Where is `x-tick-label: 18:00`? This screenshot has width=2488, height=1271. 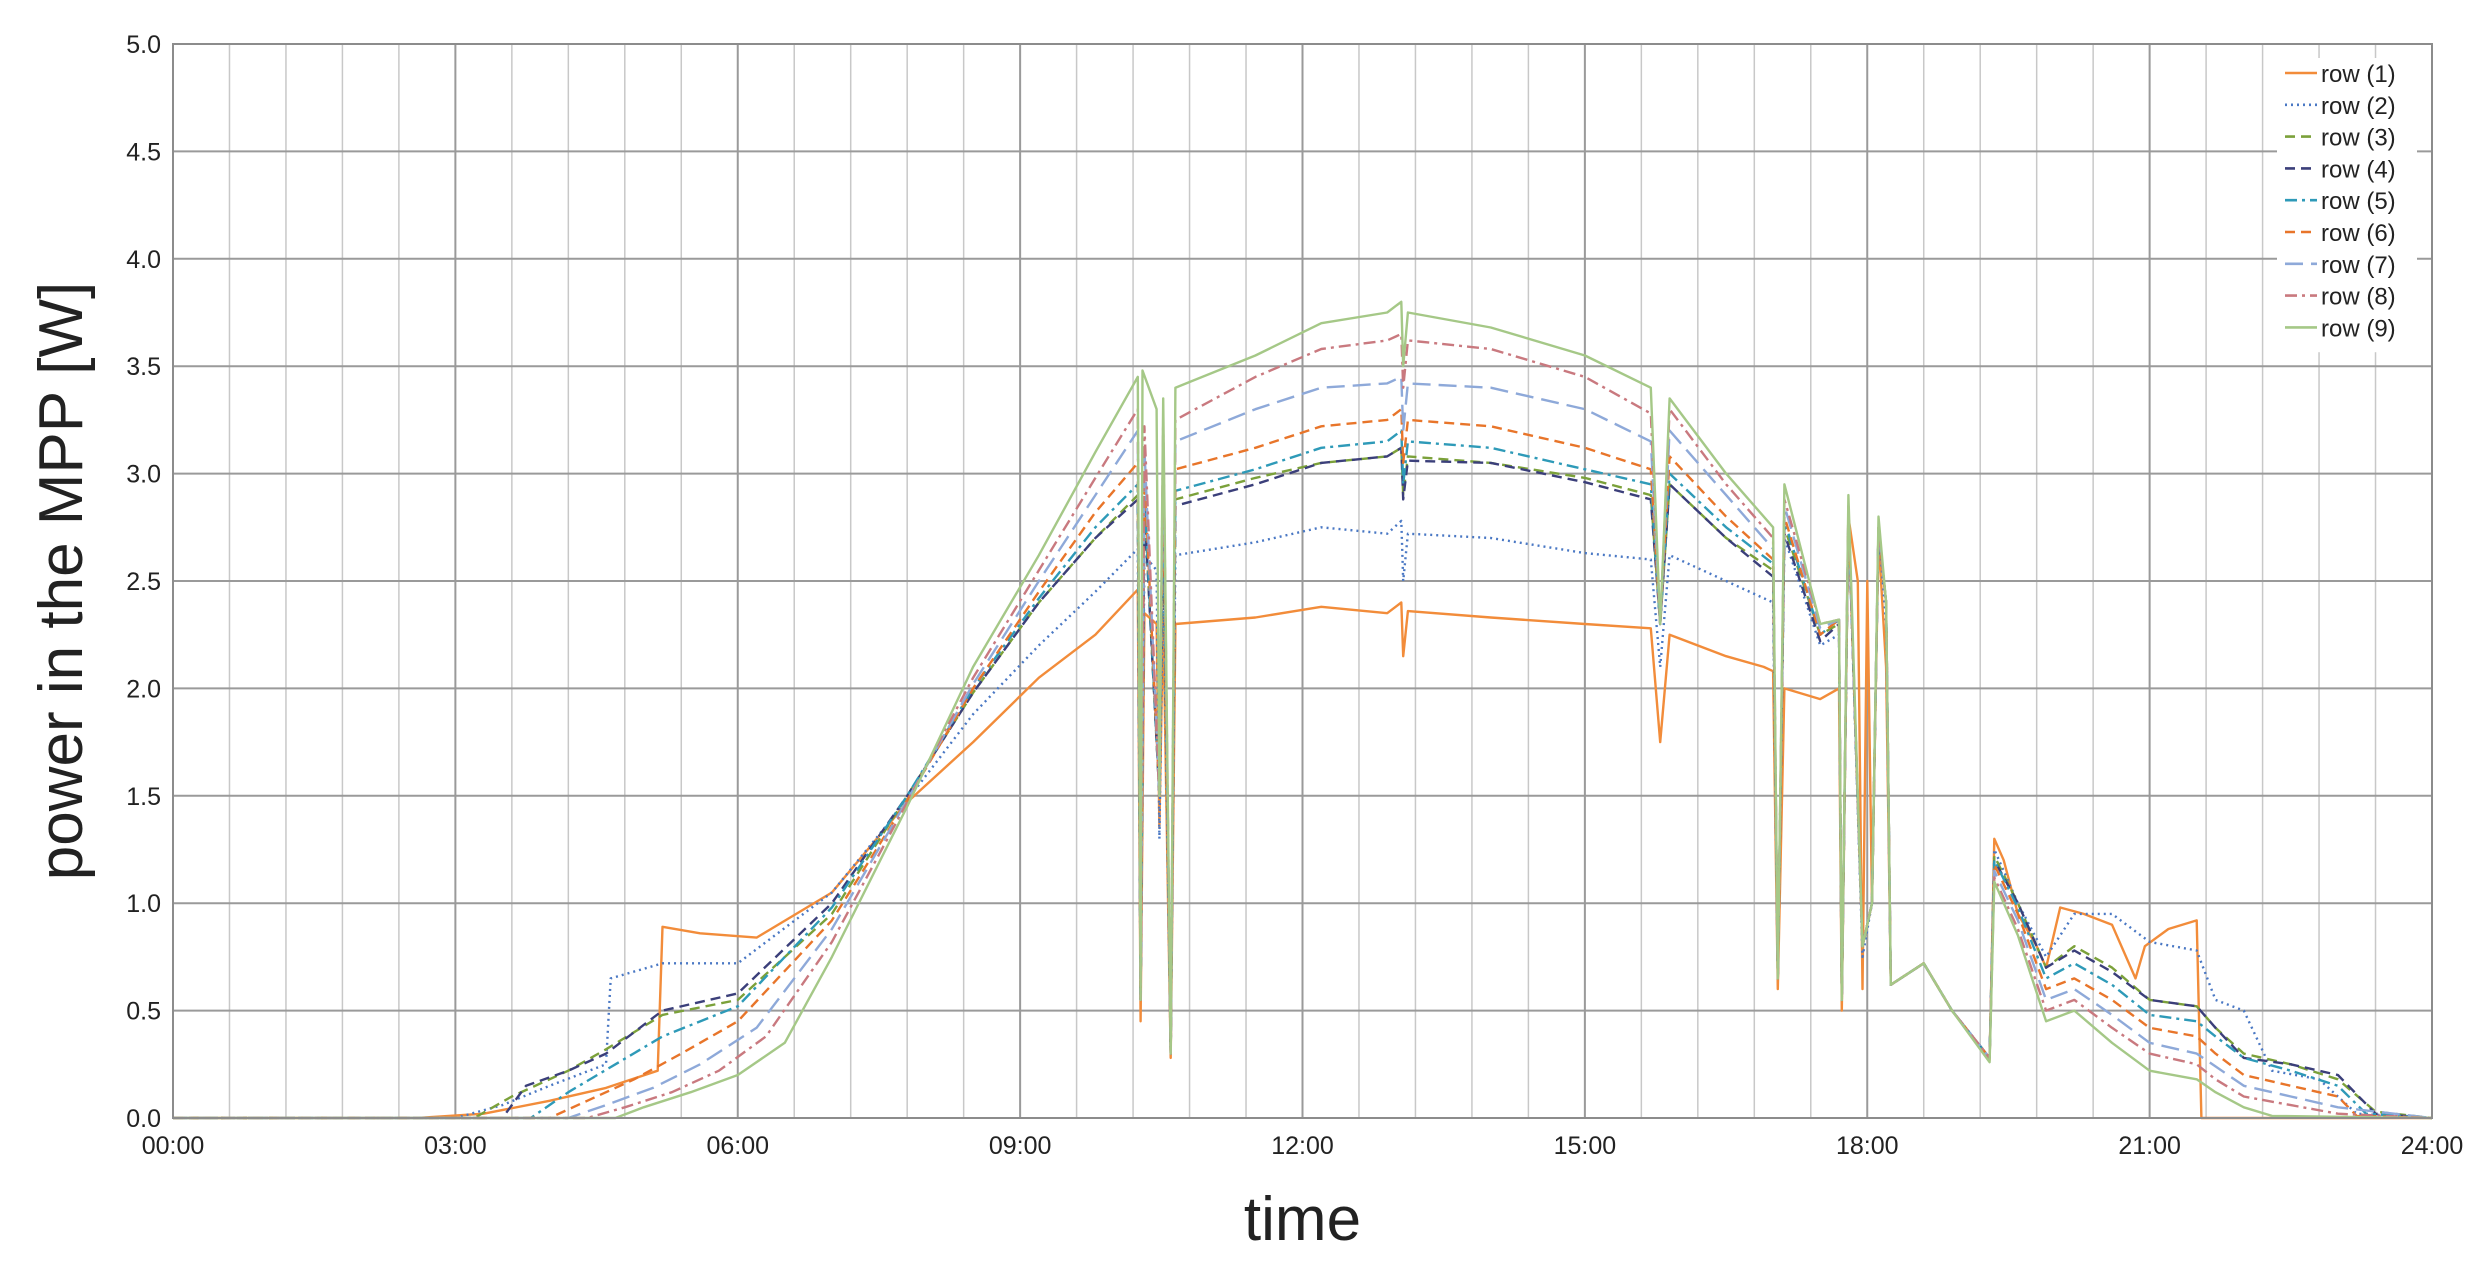 x-tick-label: 18:00 is located at coordinates (1867, 1146).